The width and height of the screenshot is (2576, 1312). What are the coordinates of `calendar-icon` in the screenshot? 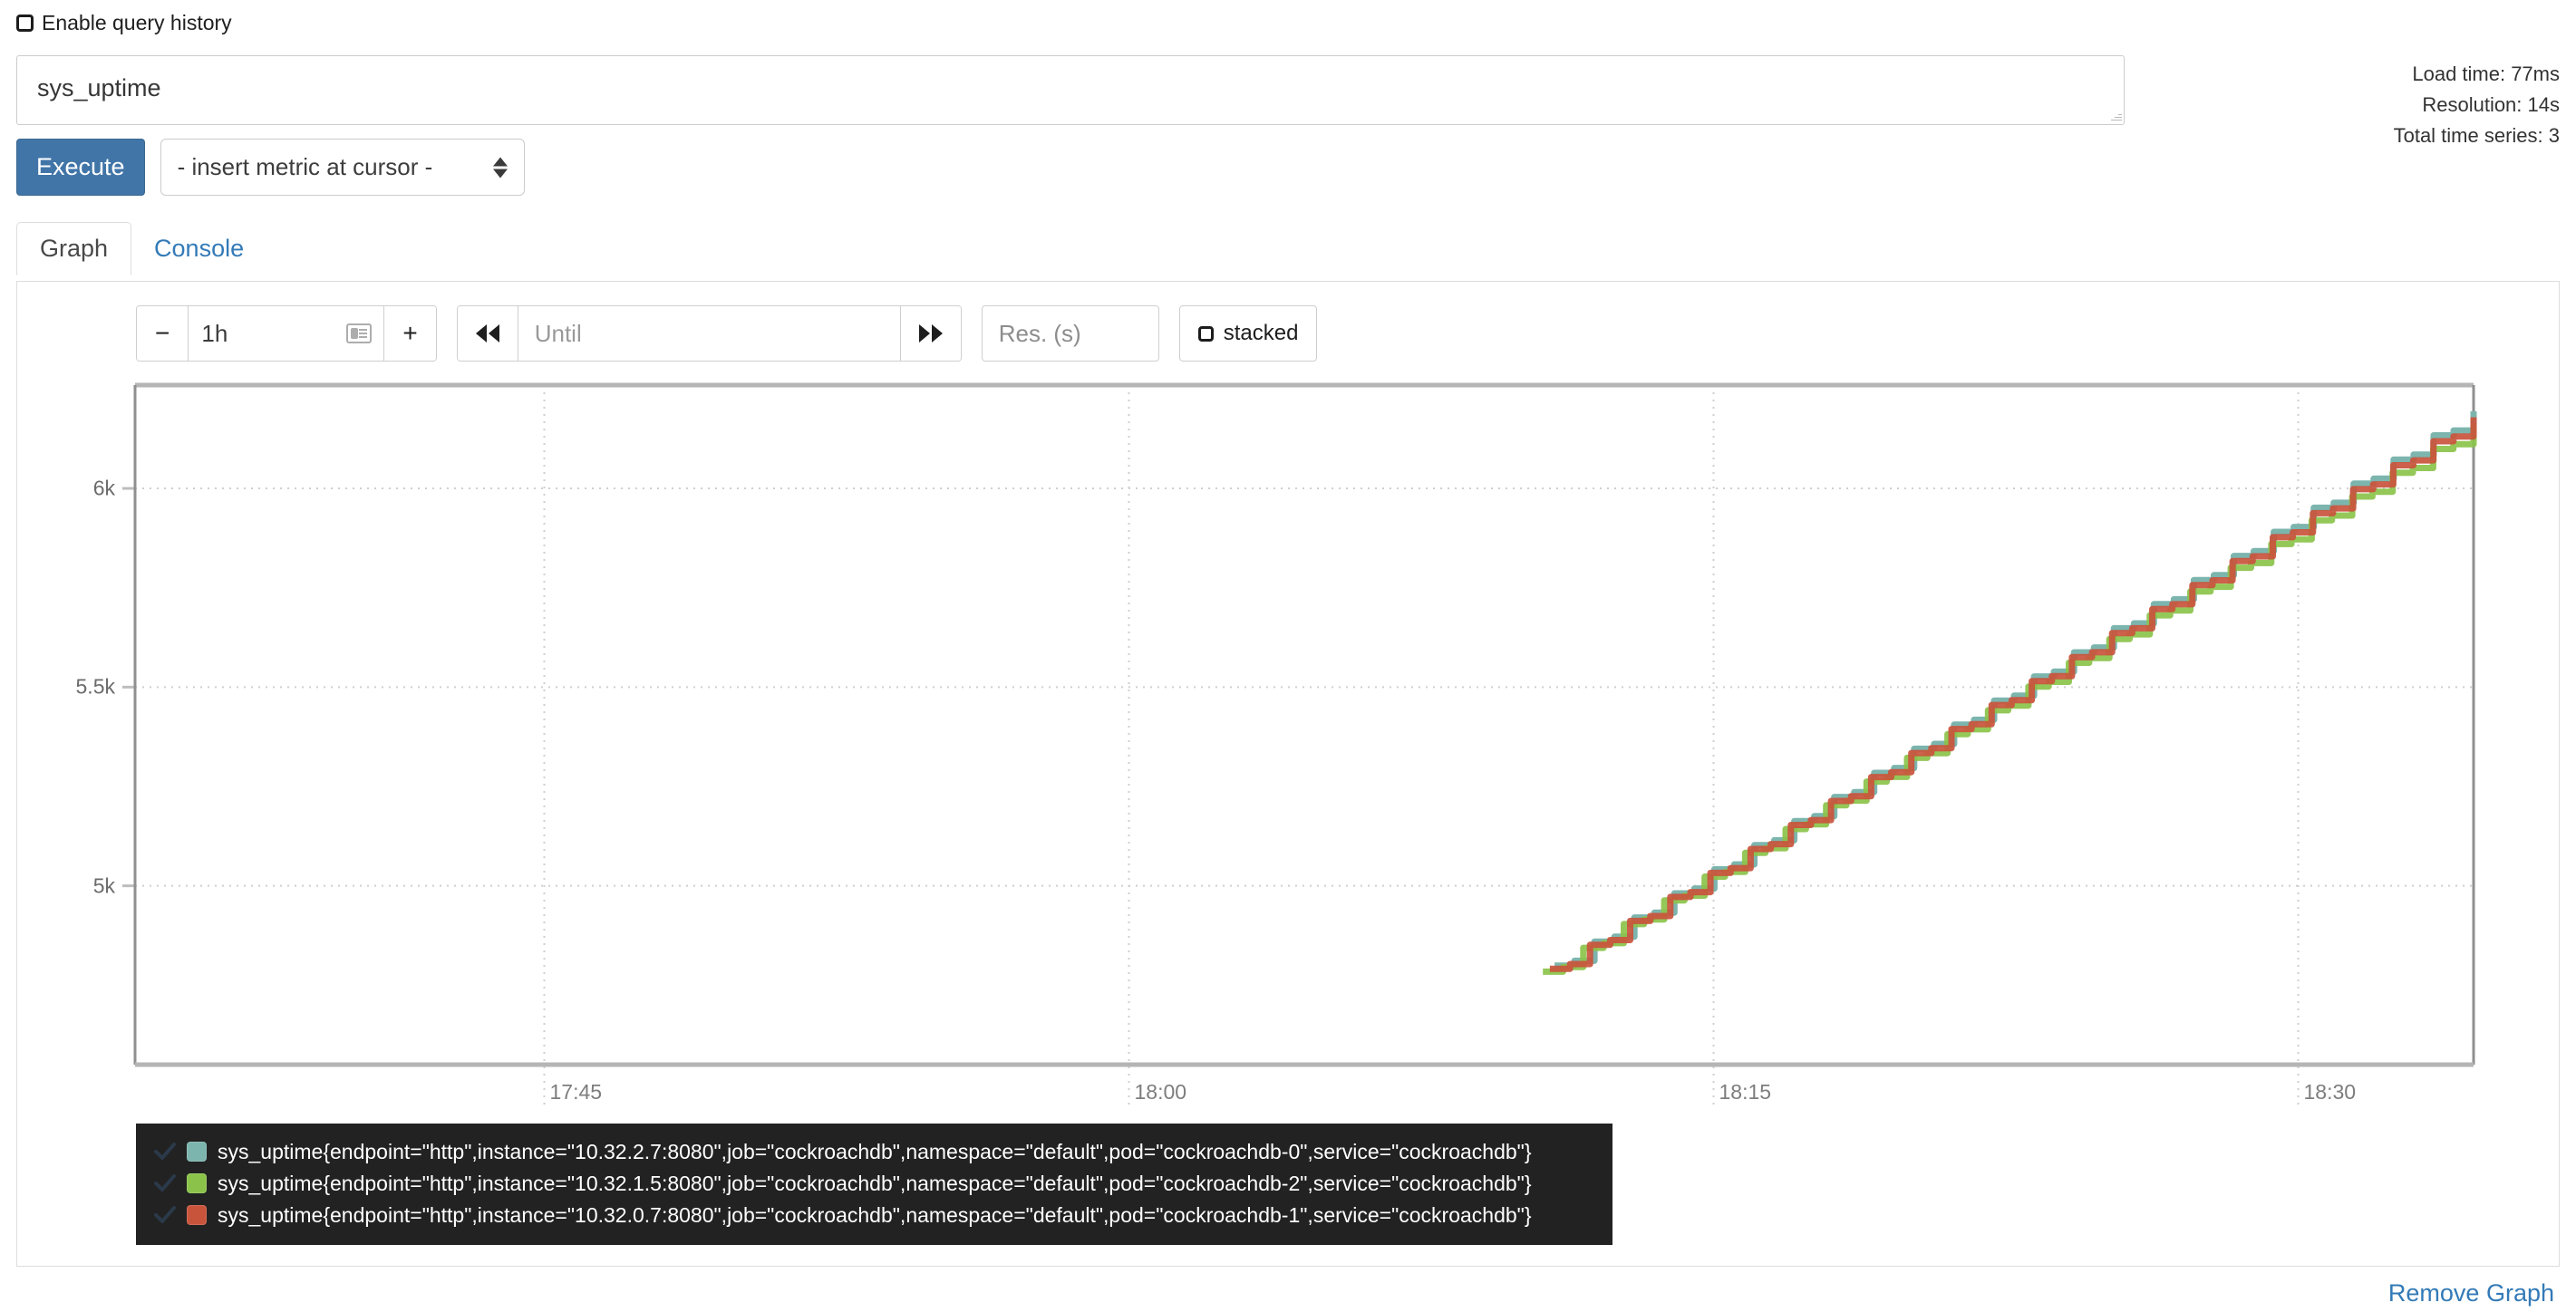 It's located at (359, 333).